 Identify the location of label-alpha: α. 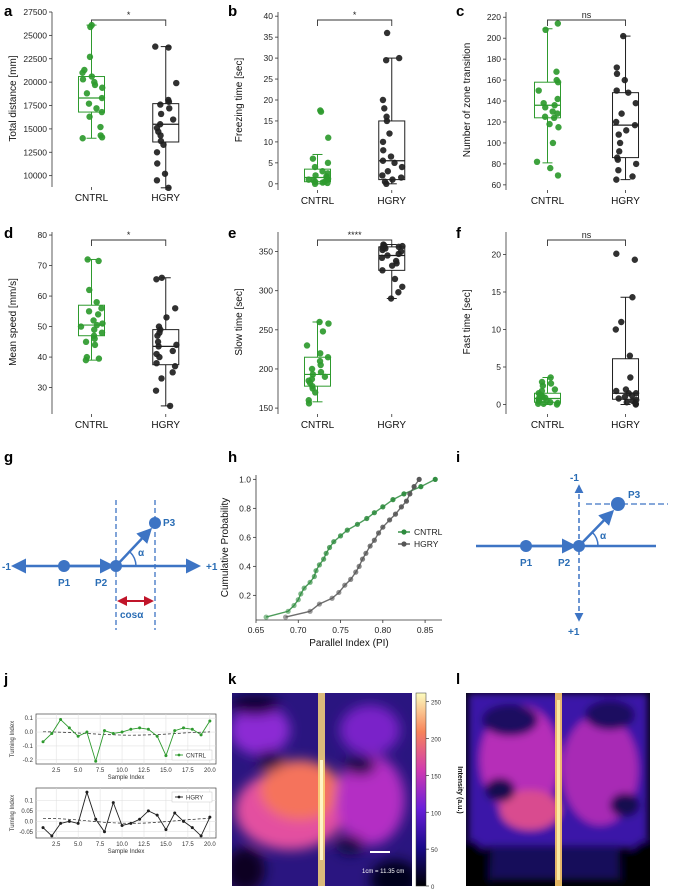
(141, 553).